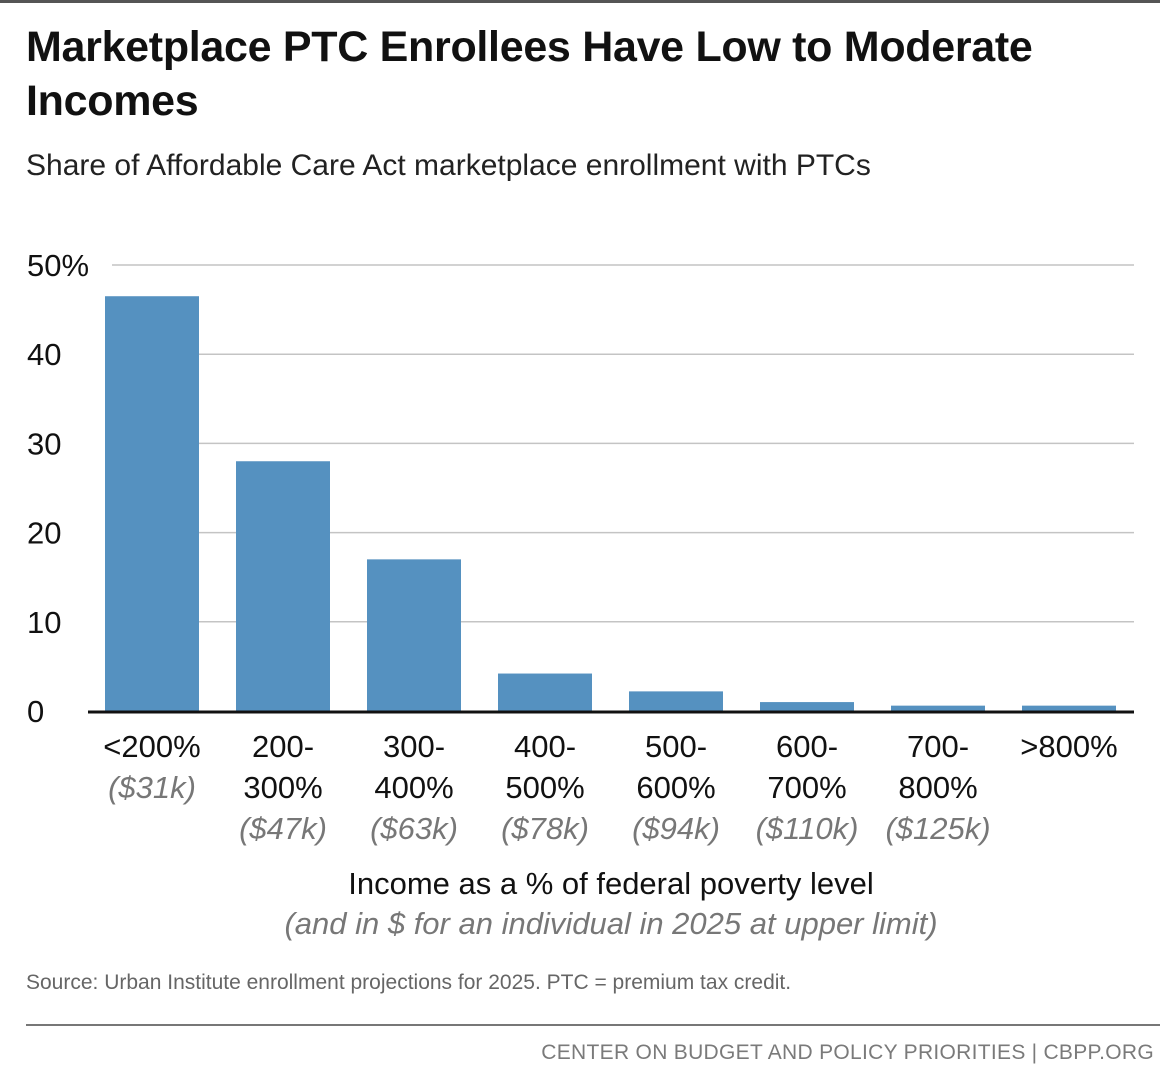  I want to click on y-tick-label: 0, so click(35, 711).